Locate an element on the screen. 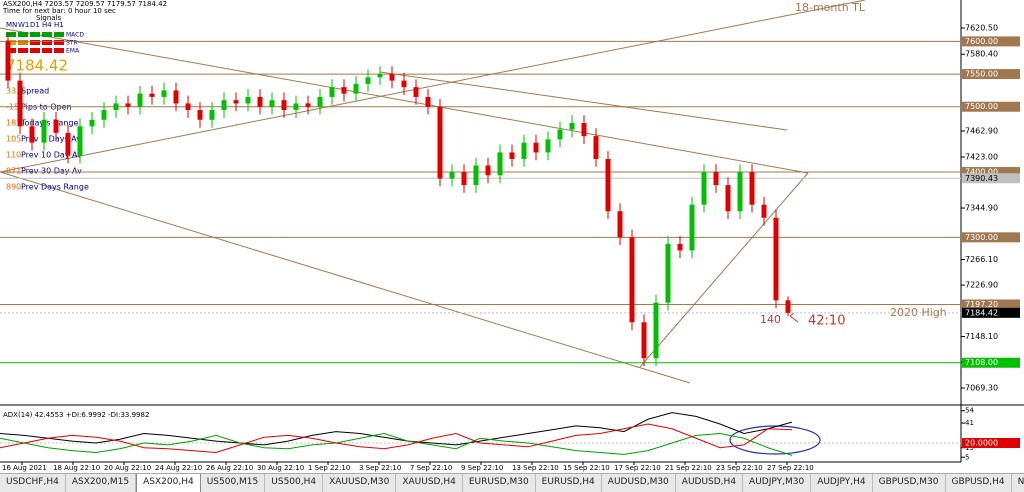  stat-label: Spread is located at coordinates (35, 91).